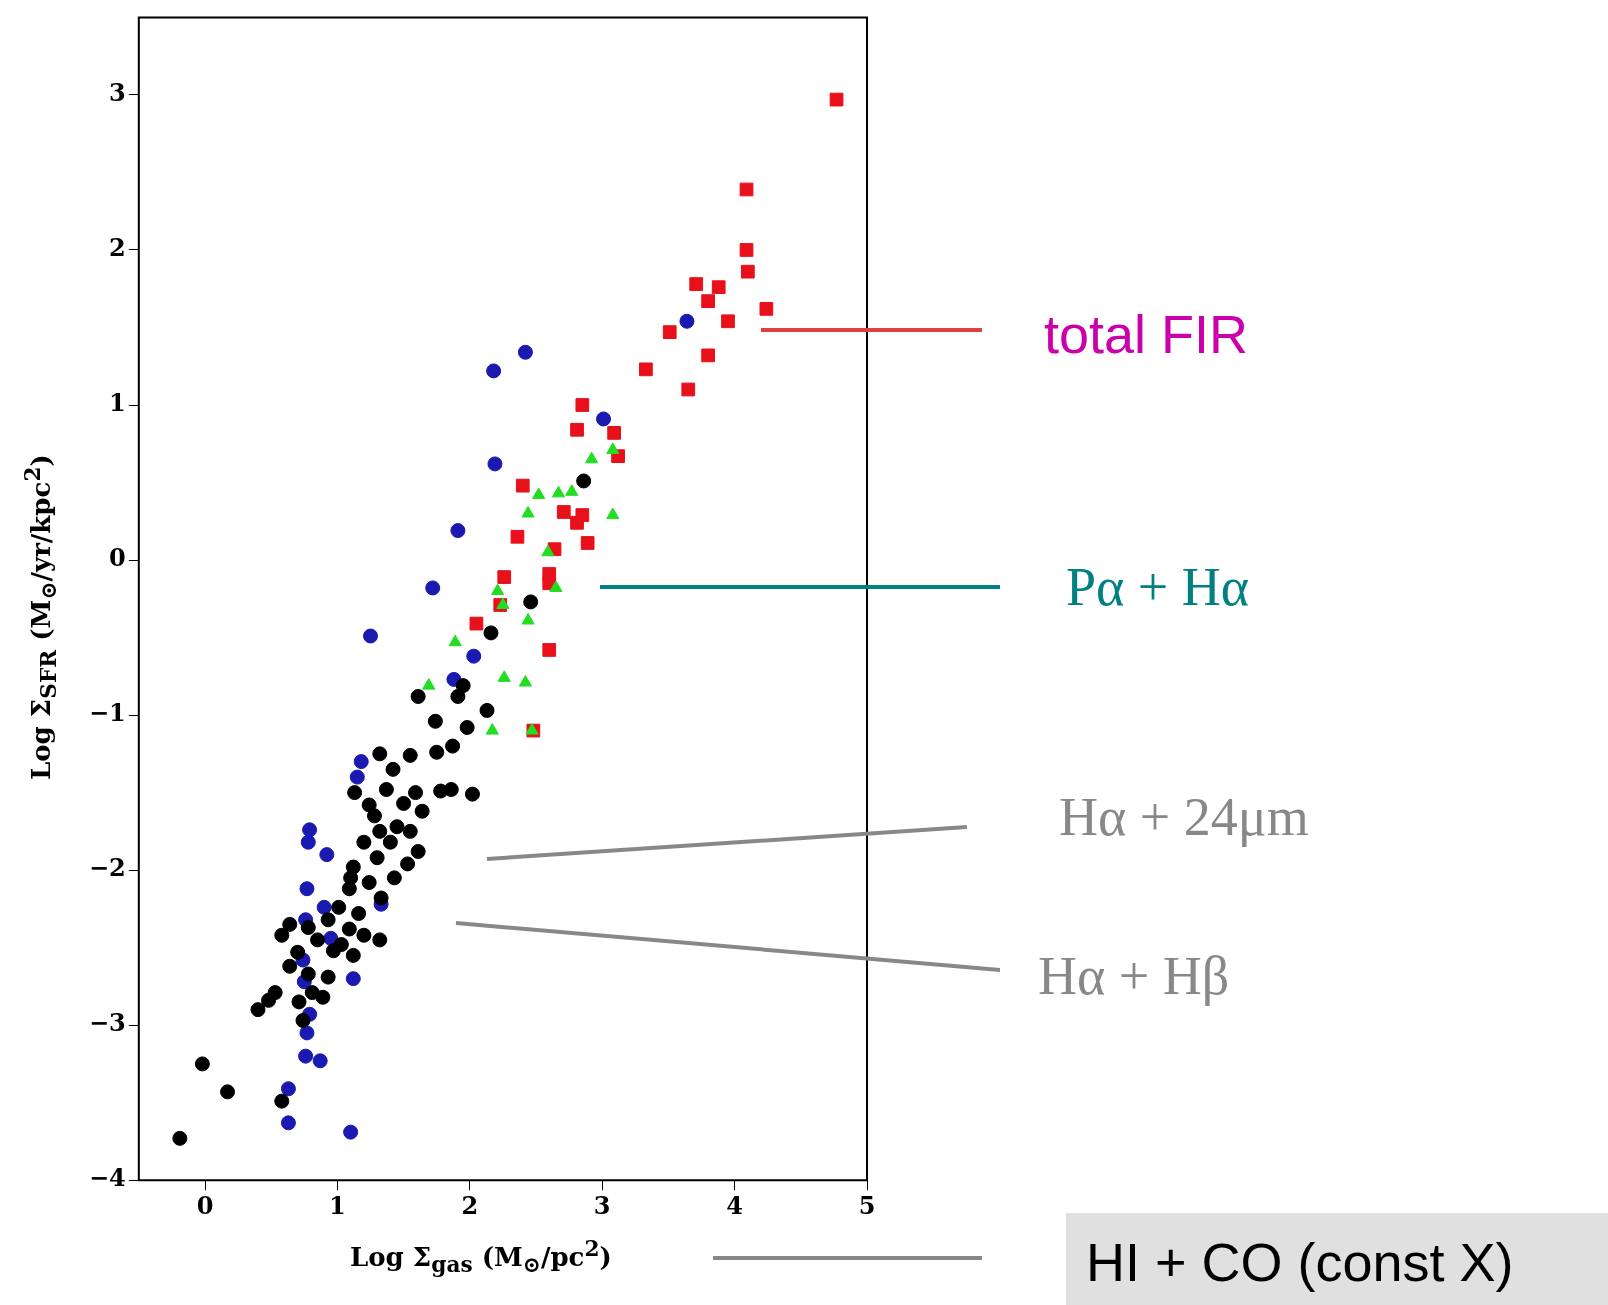 This screenshot has height=1305, width=1608. Describe the element at coordinates (734, 1205) in the screenshot. I see `x-tick-label: 4` at that location.